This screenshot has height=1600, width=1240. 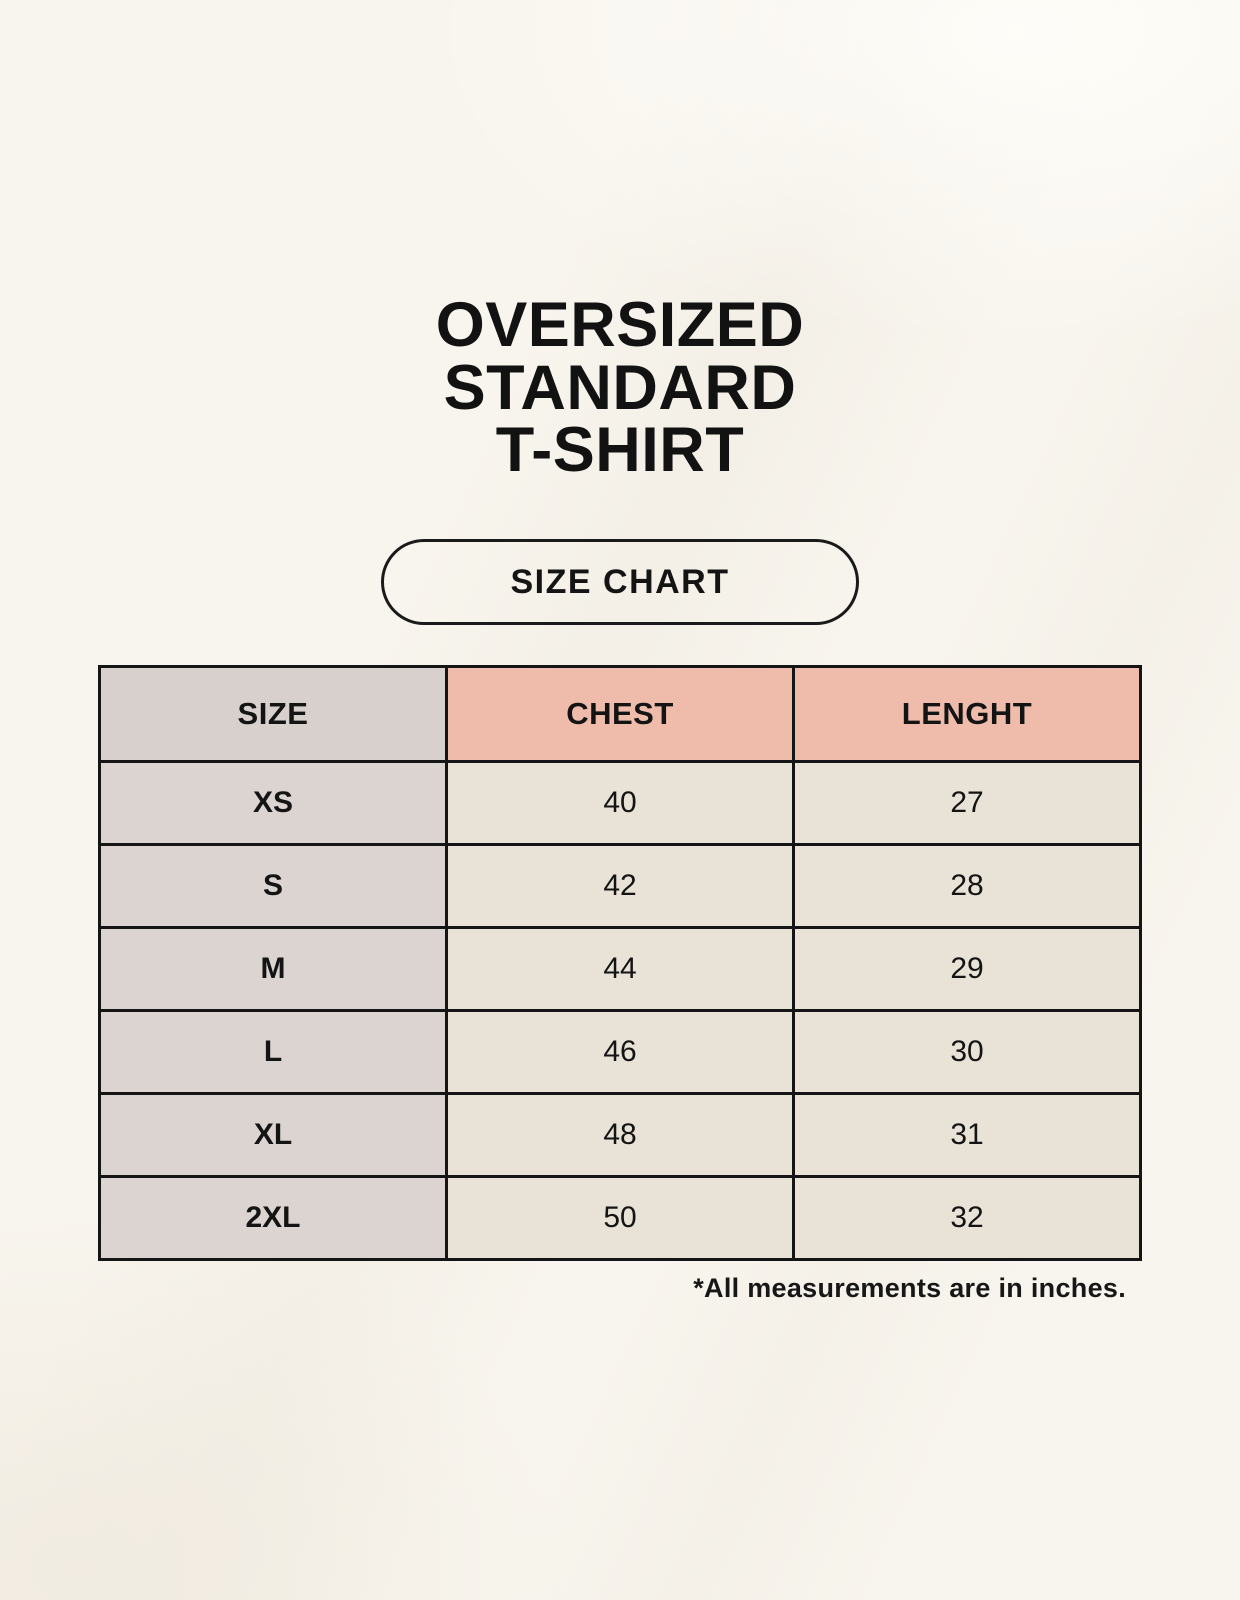 I want to click on chest-cell: 42, so click(x=620, y=886).